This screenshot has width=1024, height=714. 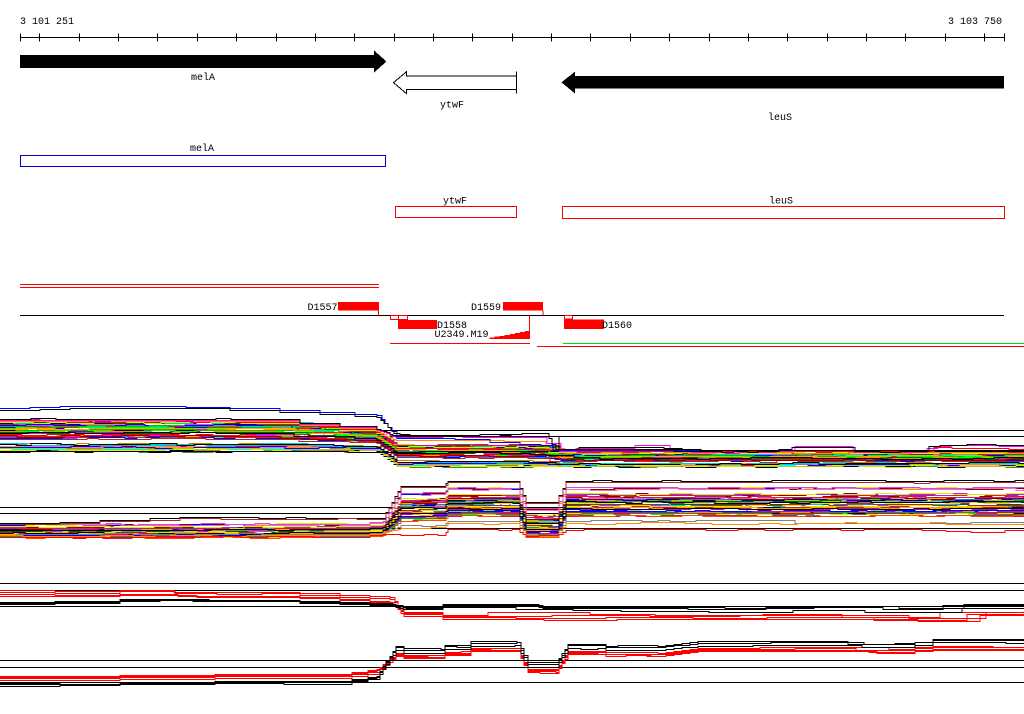 I want to click on svg-text: D1559, so click(x=486, y=308).